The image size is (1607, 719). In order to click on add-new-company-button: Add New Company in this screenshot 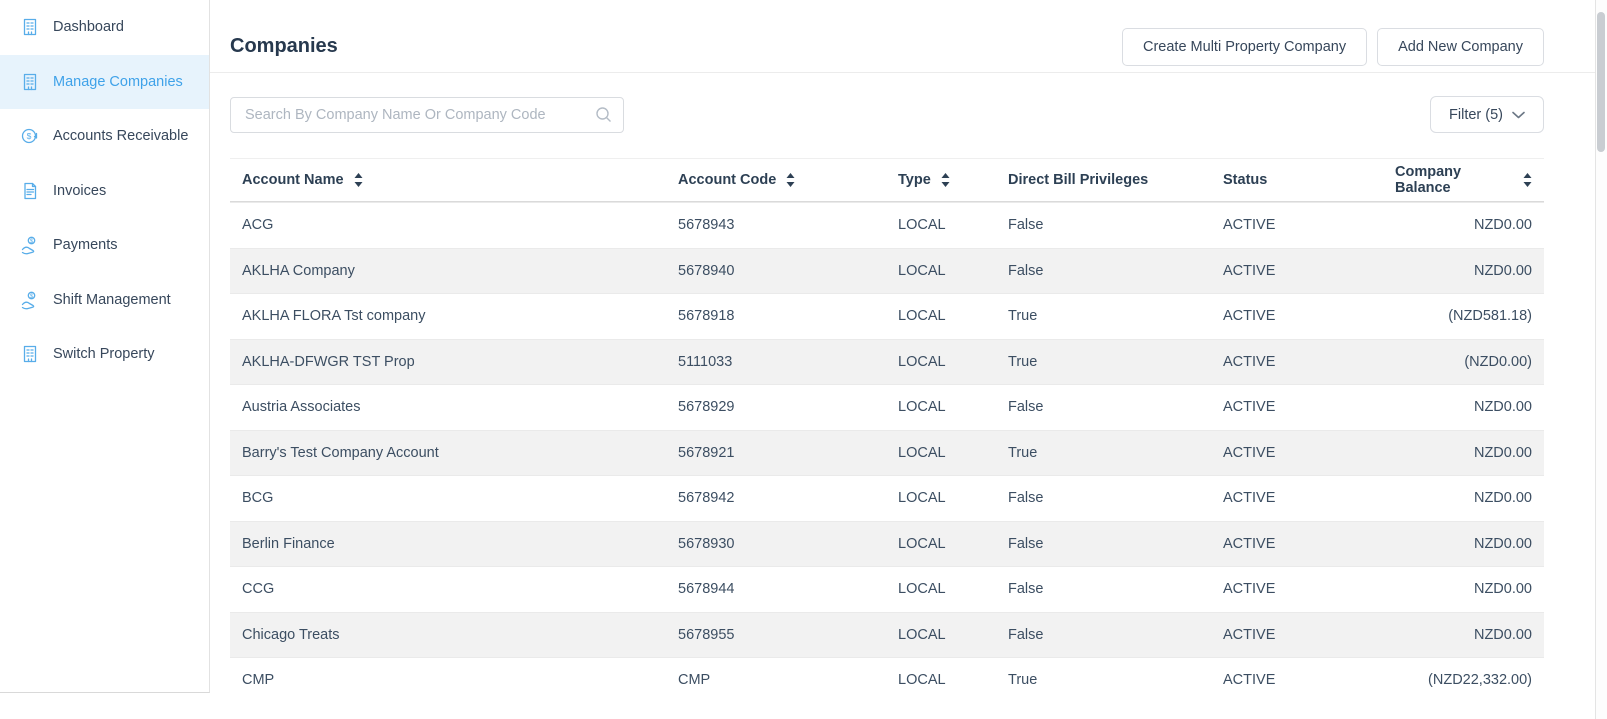, I will do `click(1460, 46)`.